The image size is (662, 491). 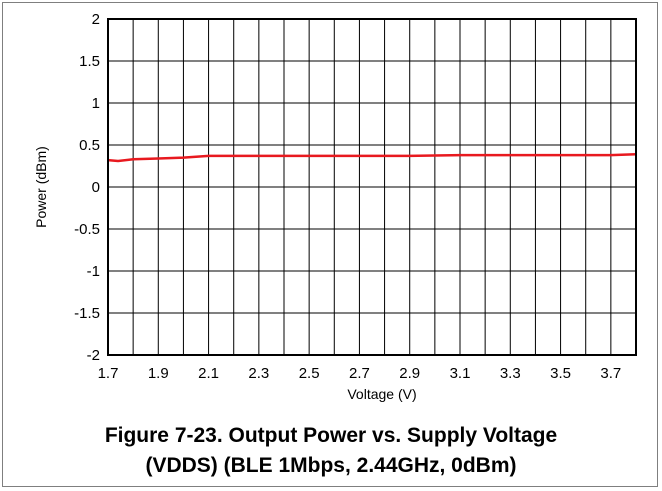 I want to click on x-tick-label: 2.3, so click(x=258, y=373).